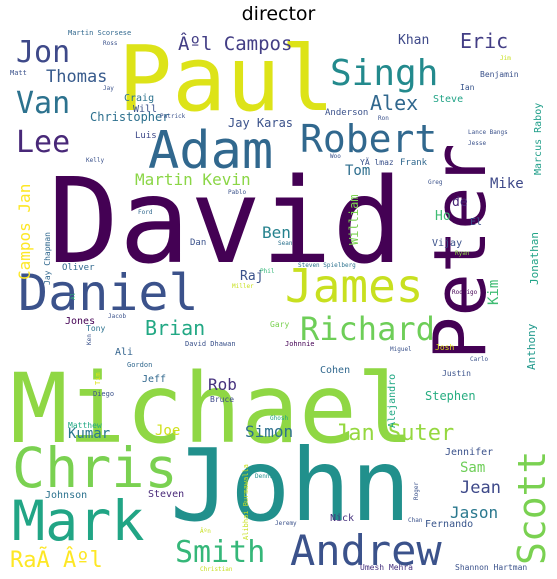 The width and height of the screenshot is (557, 579). Describe the element at coordinates (216, 569) in the screenshot. I see `word-christian: Christian` at that location.